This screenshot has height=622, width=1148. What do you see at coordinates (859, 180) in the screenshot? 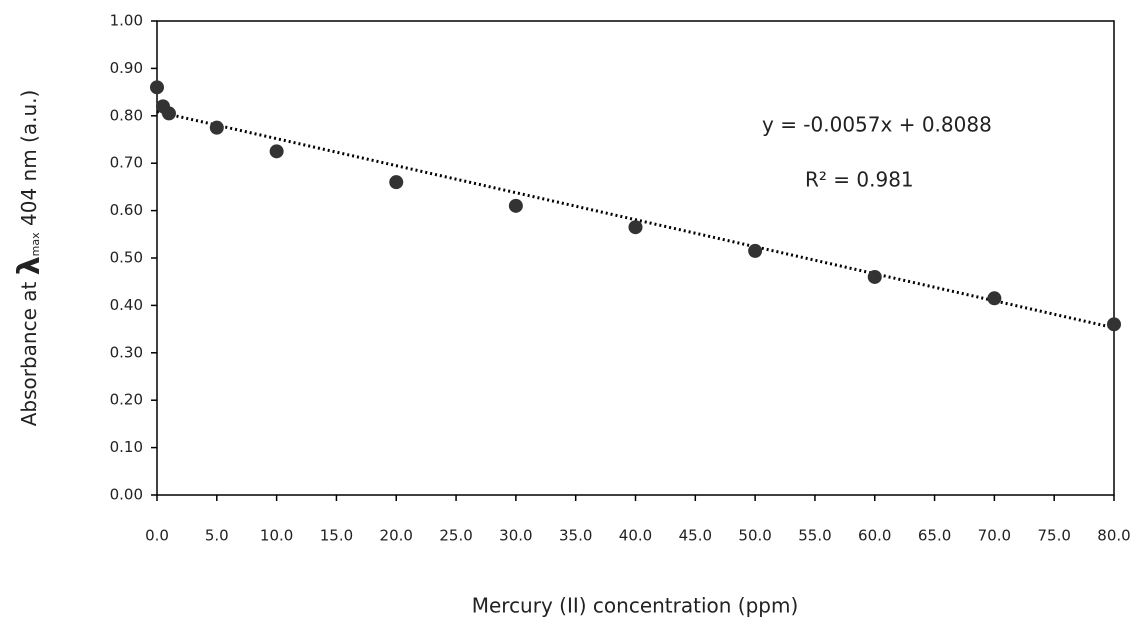
I see `r-squared: R² = 0.981` at bounding box center [859, 180].